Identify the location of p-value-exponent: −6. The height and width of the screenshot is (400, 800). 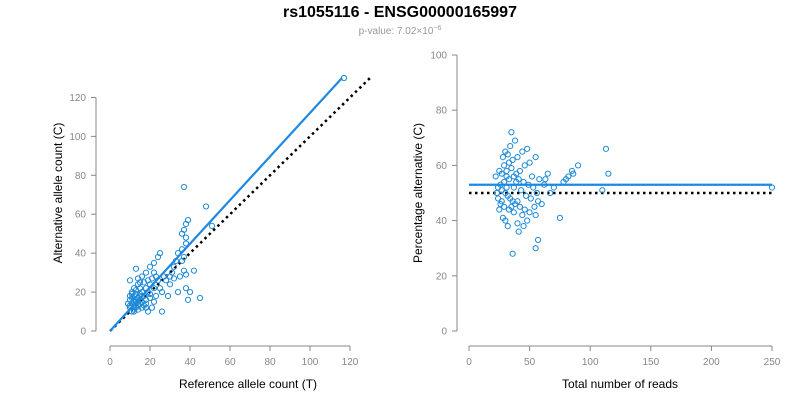
(437, 28).